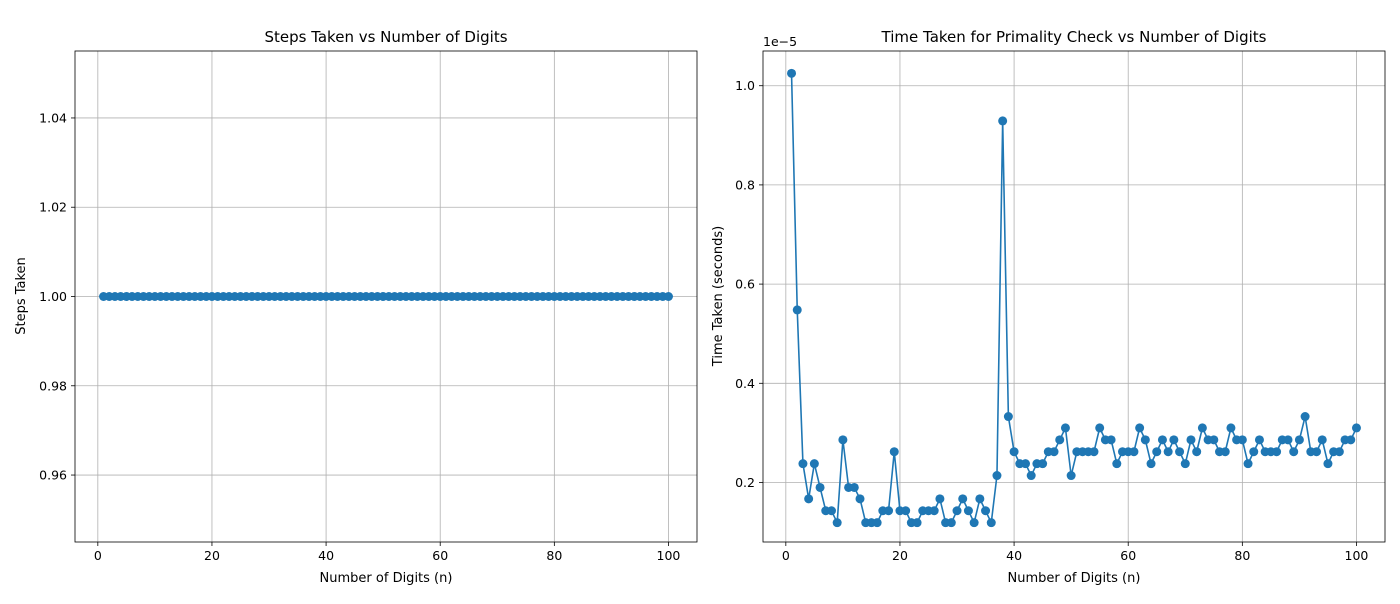 The height and width of the screenshot is (604, 1400). What do you see at coordinates (900, 555) in the screenshot?
I see `time-chart-x-tick-label: 20` at bounding box center [900, 555].